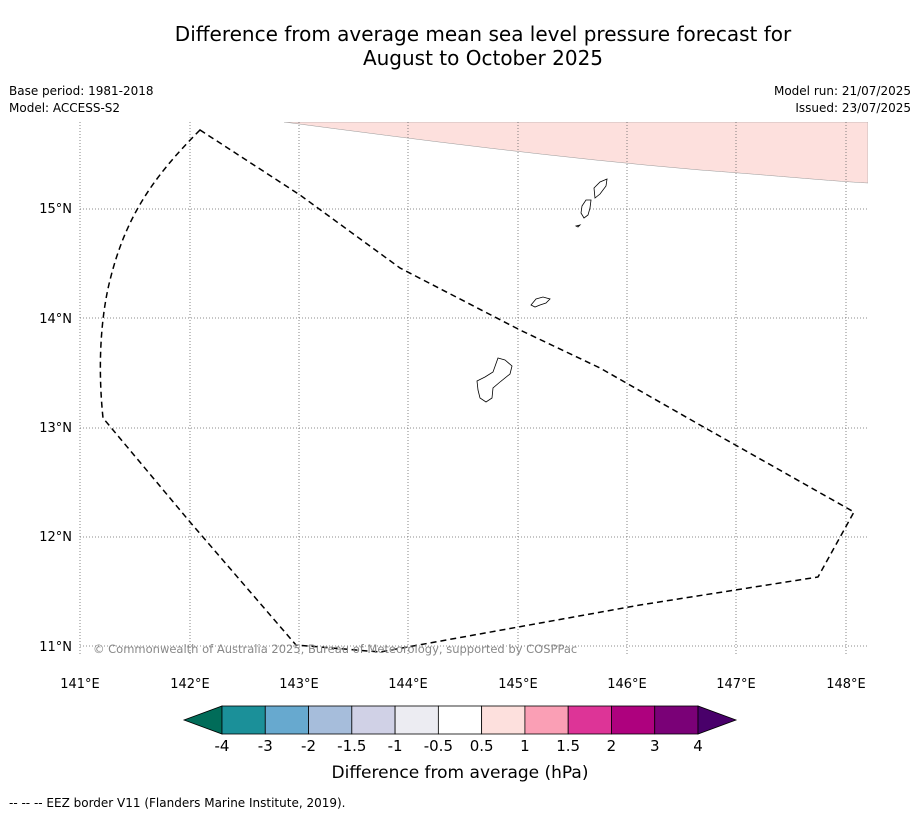  What do you see at coordinates (698, 746) in the screenshot?
I see `colorbar-tick-label: 4` at bounding box center [698, 746].